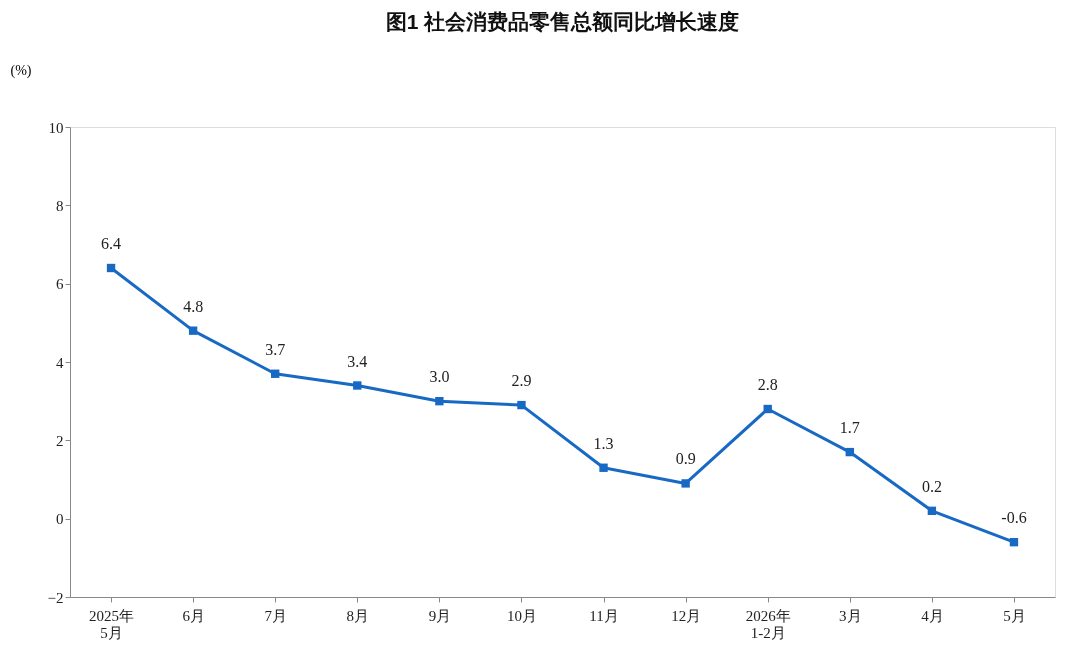 Image resolution: width=1080 pixels, height=648 pixels. I want to click on text: 1.7, so click(849, 428).